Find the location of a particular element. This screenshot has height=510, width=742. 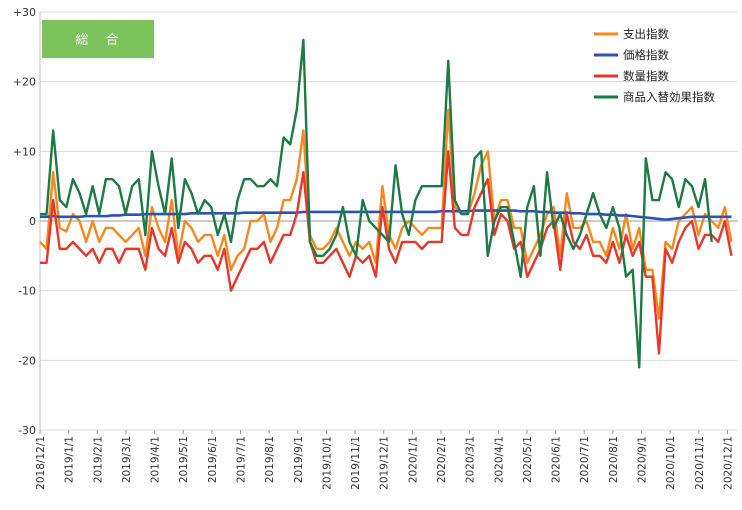

y-tick-label: 0 is located at coordinates (32, 221).